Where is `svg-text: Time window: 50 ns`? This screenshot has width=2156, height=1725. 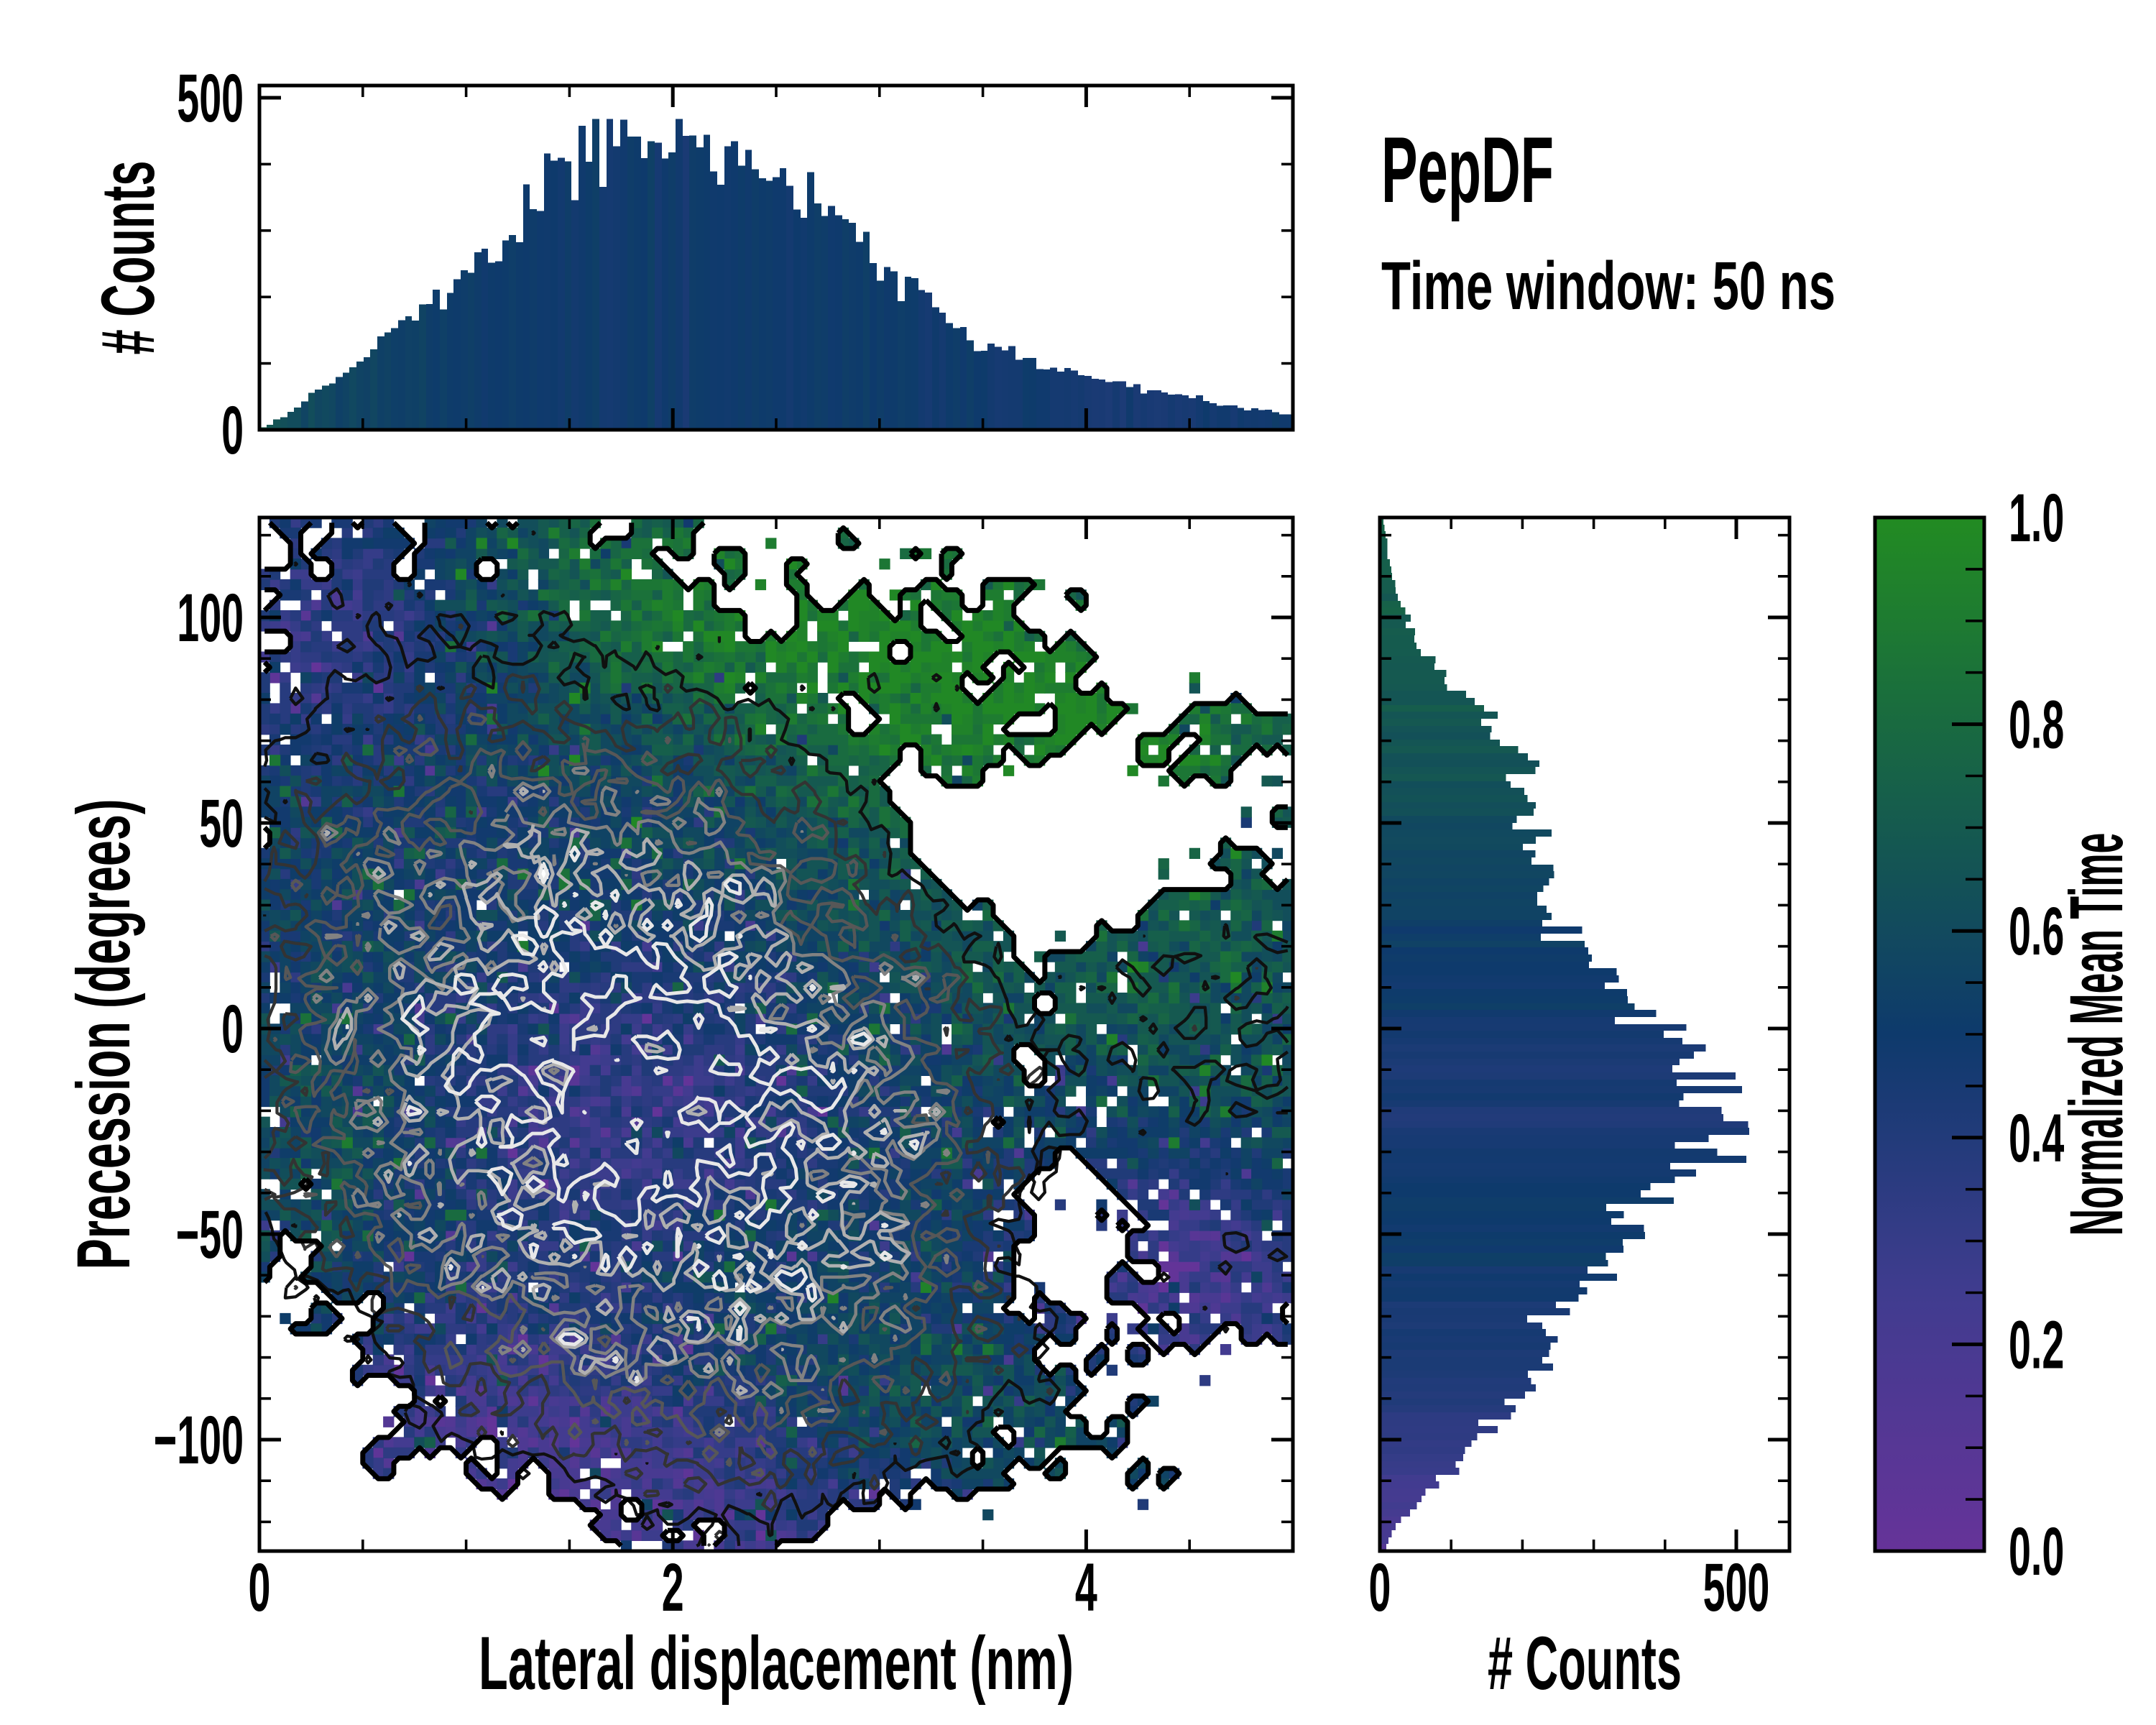
svg-text: Time window: 50 ns is located at coordinates (1608, 286).